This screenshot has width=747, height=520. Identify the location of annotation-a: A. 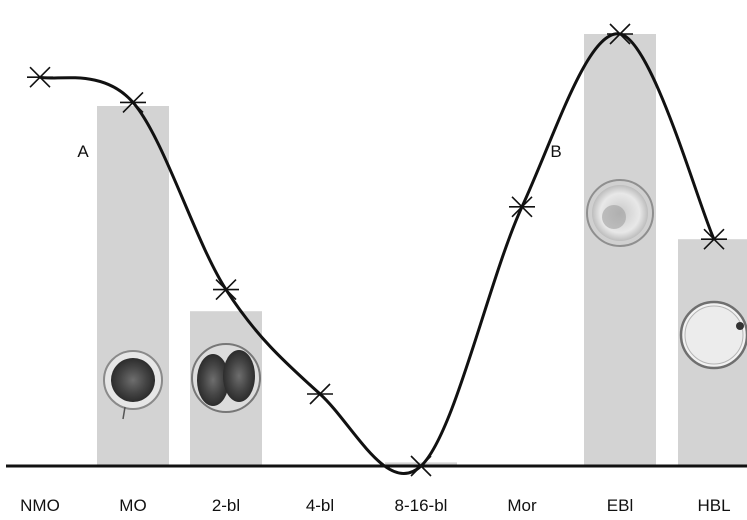
(83, 151).